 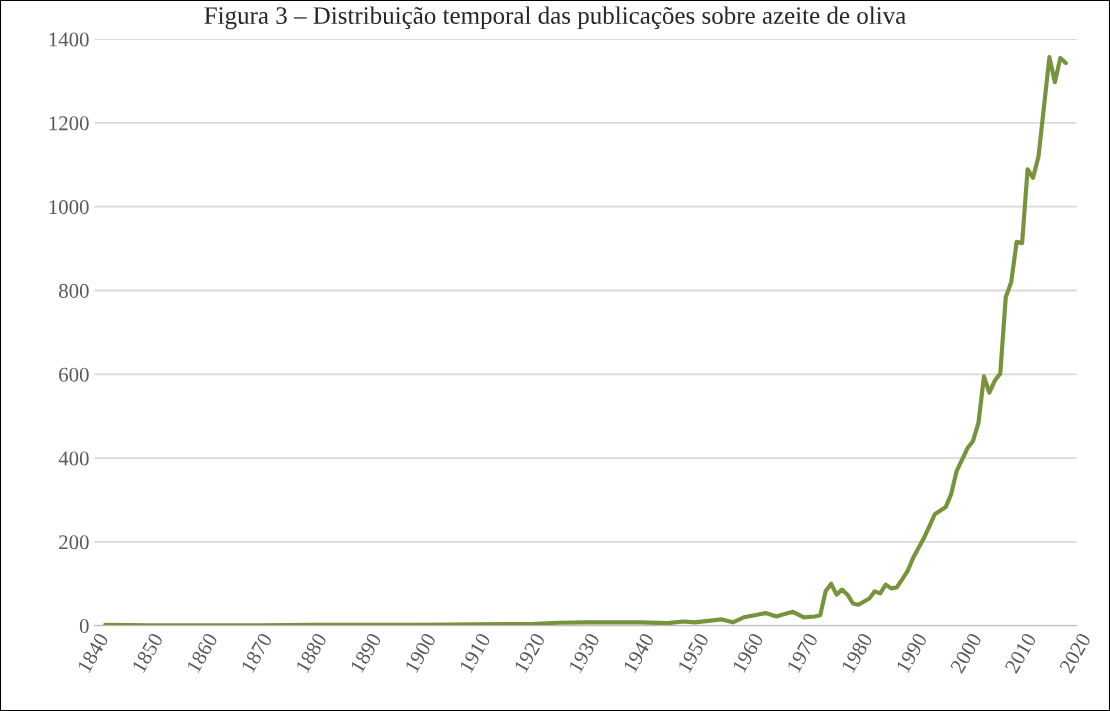 I want to click on y-tick-label: 600, so click(x=74, y=374).